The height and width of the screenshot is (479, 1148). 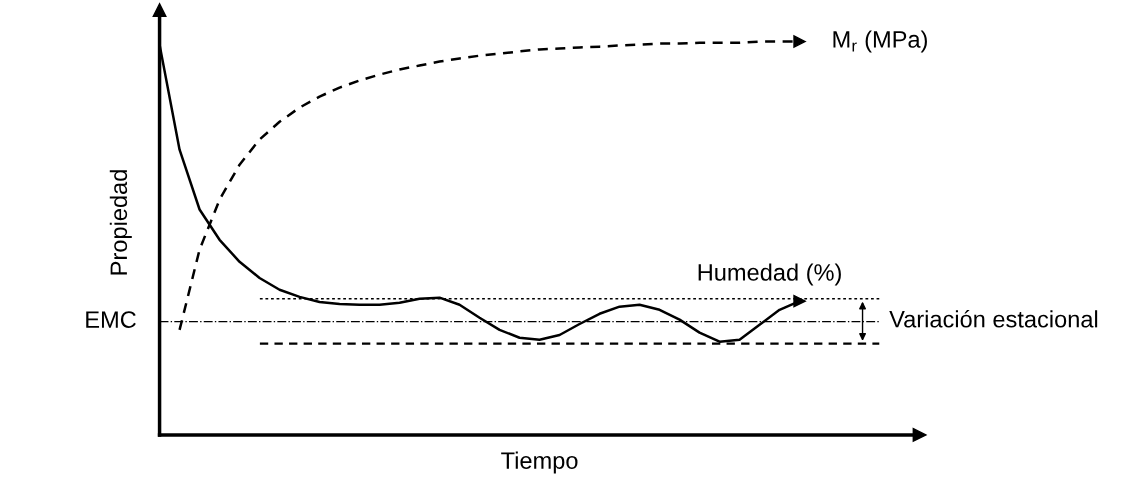 What do you see at coordinates (111, 319) in the screenshot?
I see `ref-line-label: EMC` at bounding box center [111, 319].